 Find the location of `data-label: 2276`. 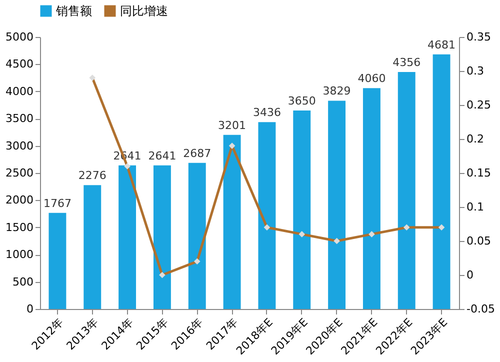

data-label: 2276 is located at coordinates (92, 175).